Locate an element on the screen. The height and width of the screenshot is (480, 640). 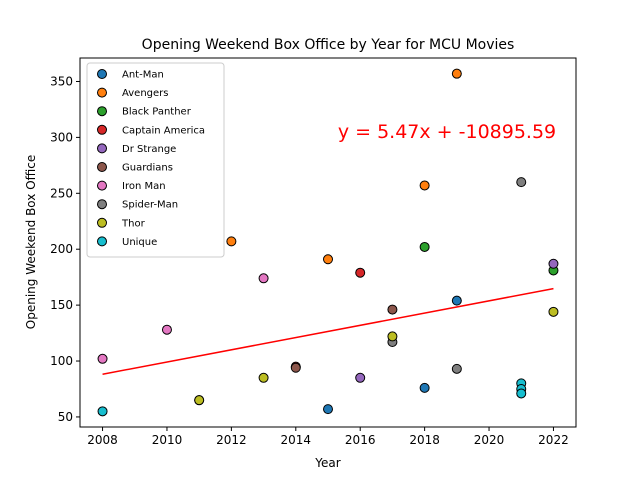
x-tick-label: 2020 is located at coordinates (489, 440).